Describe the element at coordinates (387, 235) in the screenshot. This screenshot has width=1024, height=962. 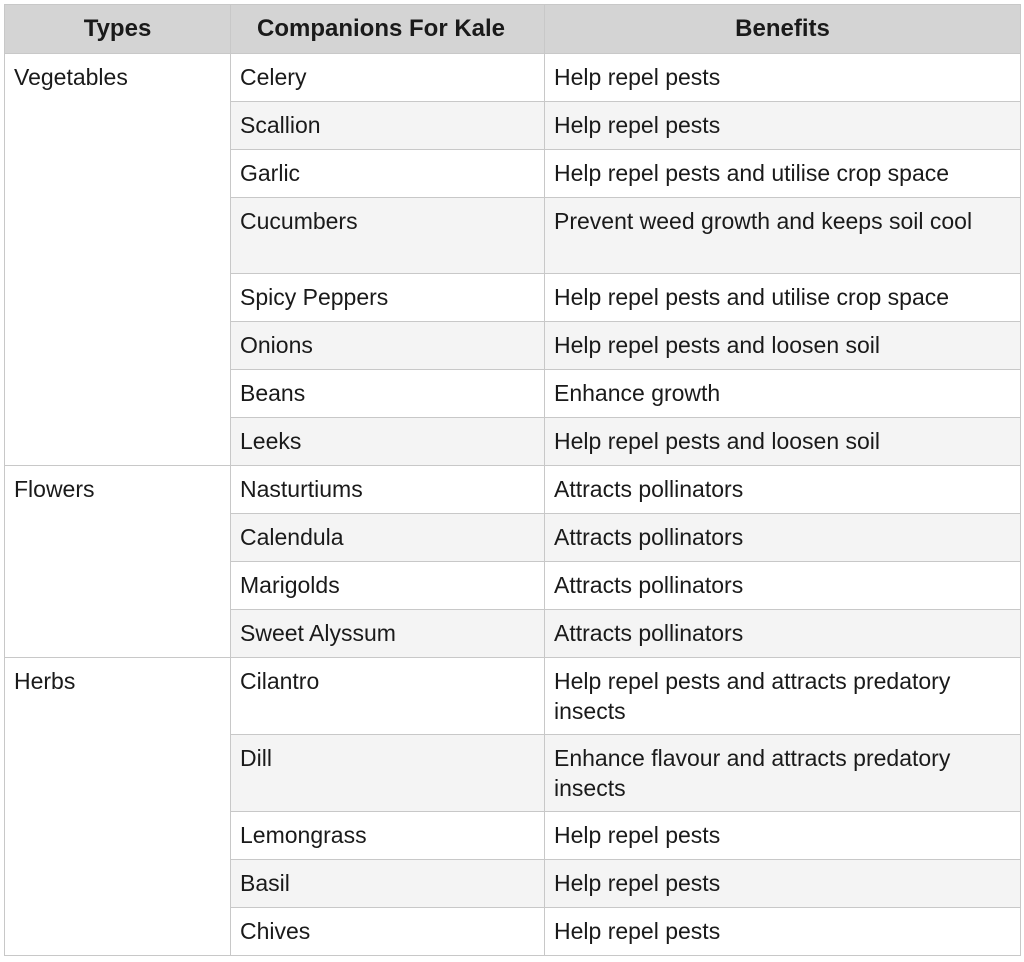
I see `companion-cell: Cucumbers` at that location.